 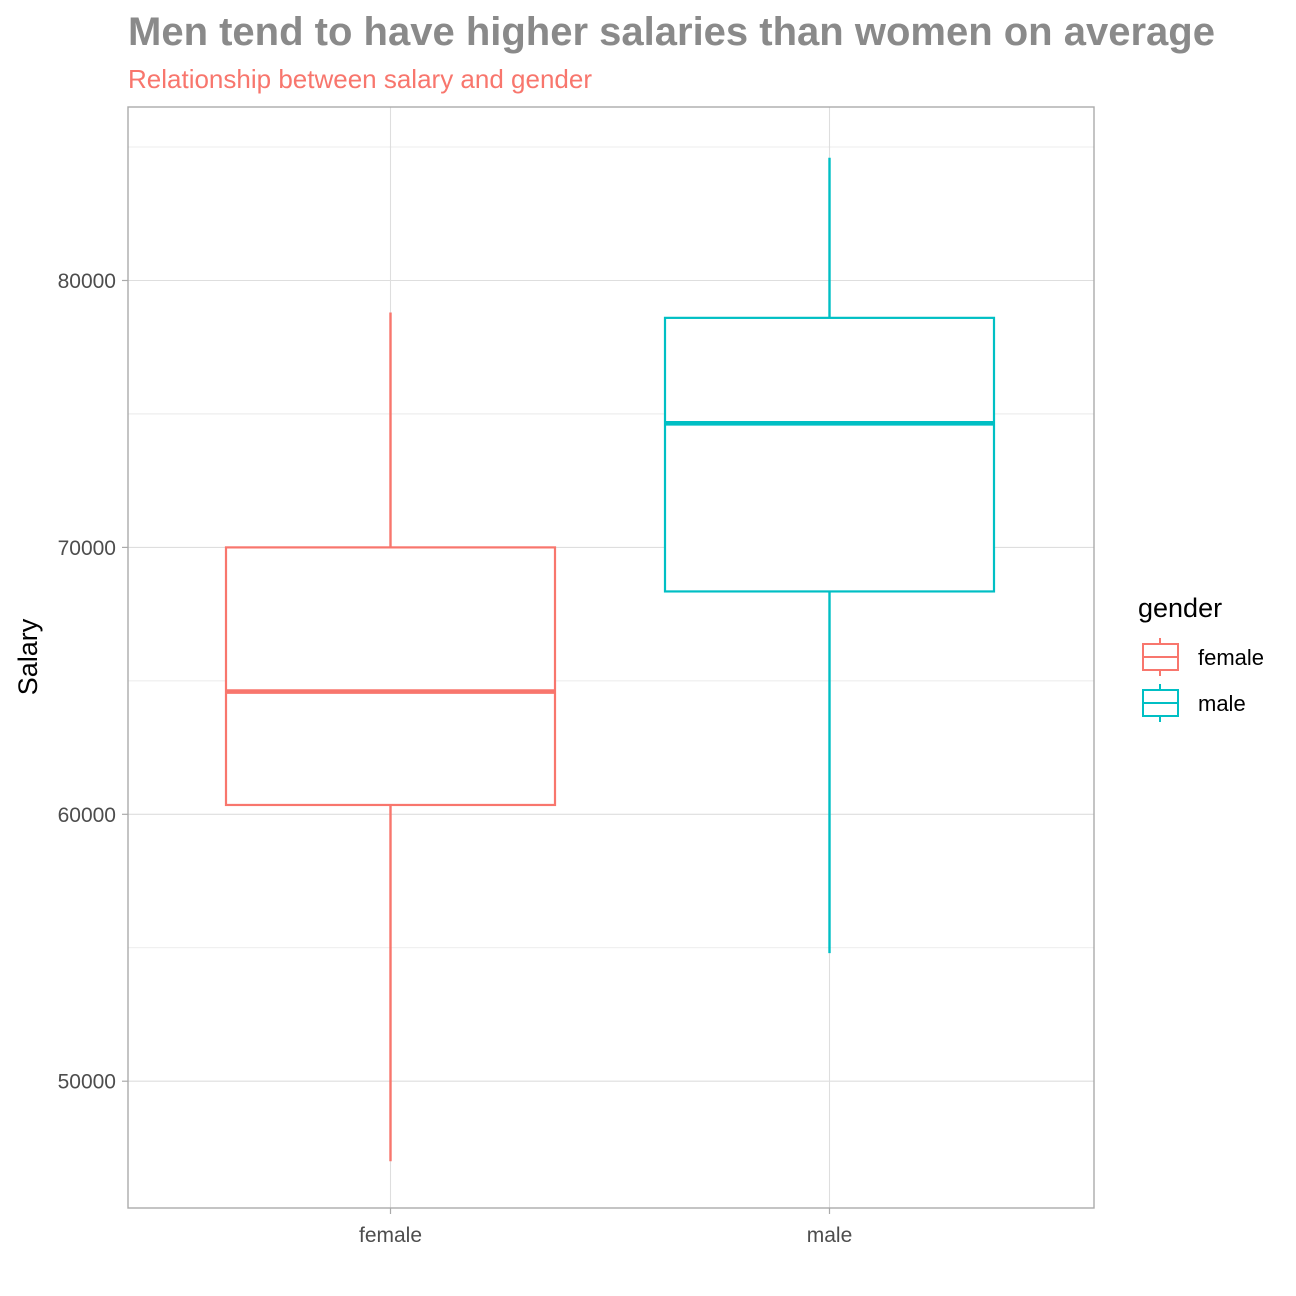 I want to click on legend-title: gender, so click(x=1180, y=608).